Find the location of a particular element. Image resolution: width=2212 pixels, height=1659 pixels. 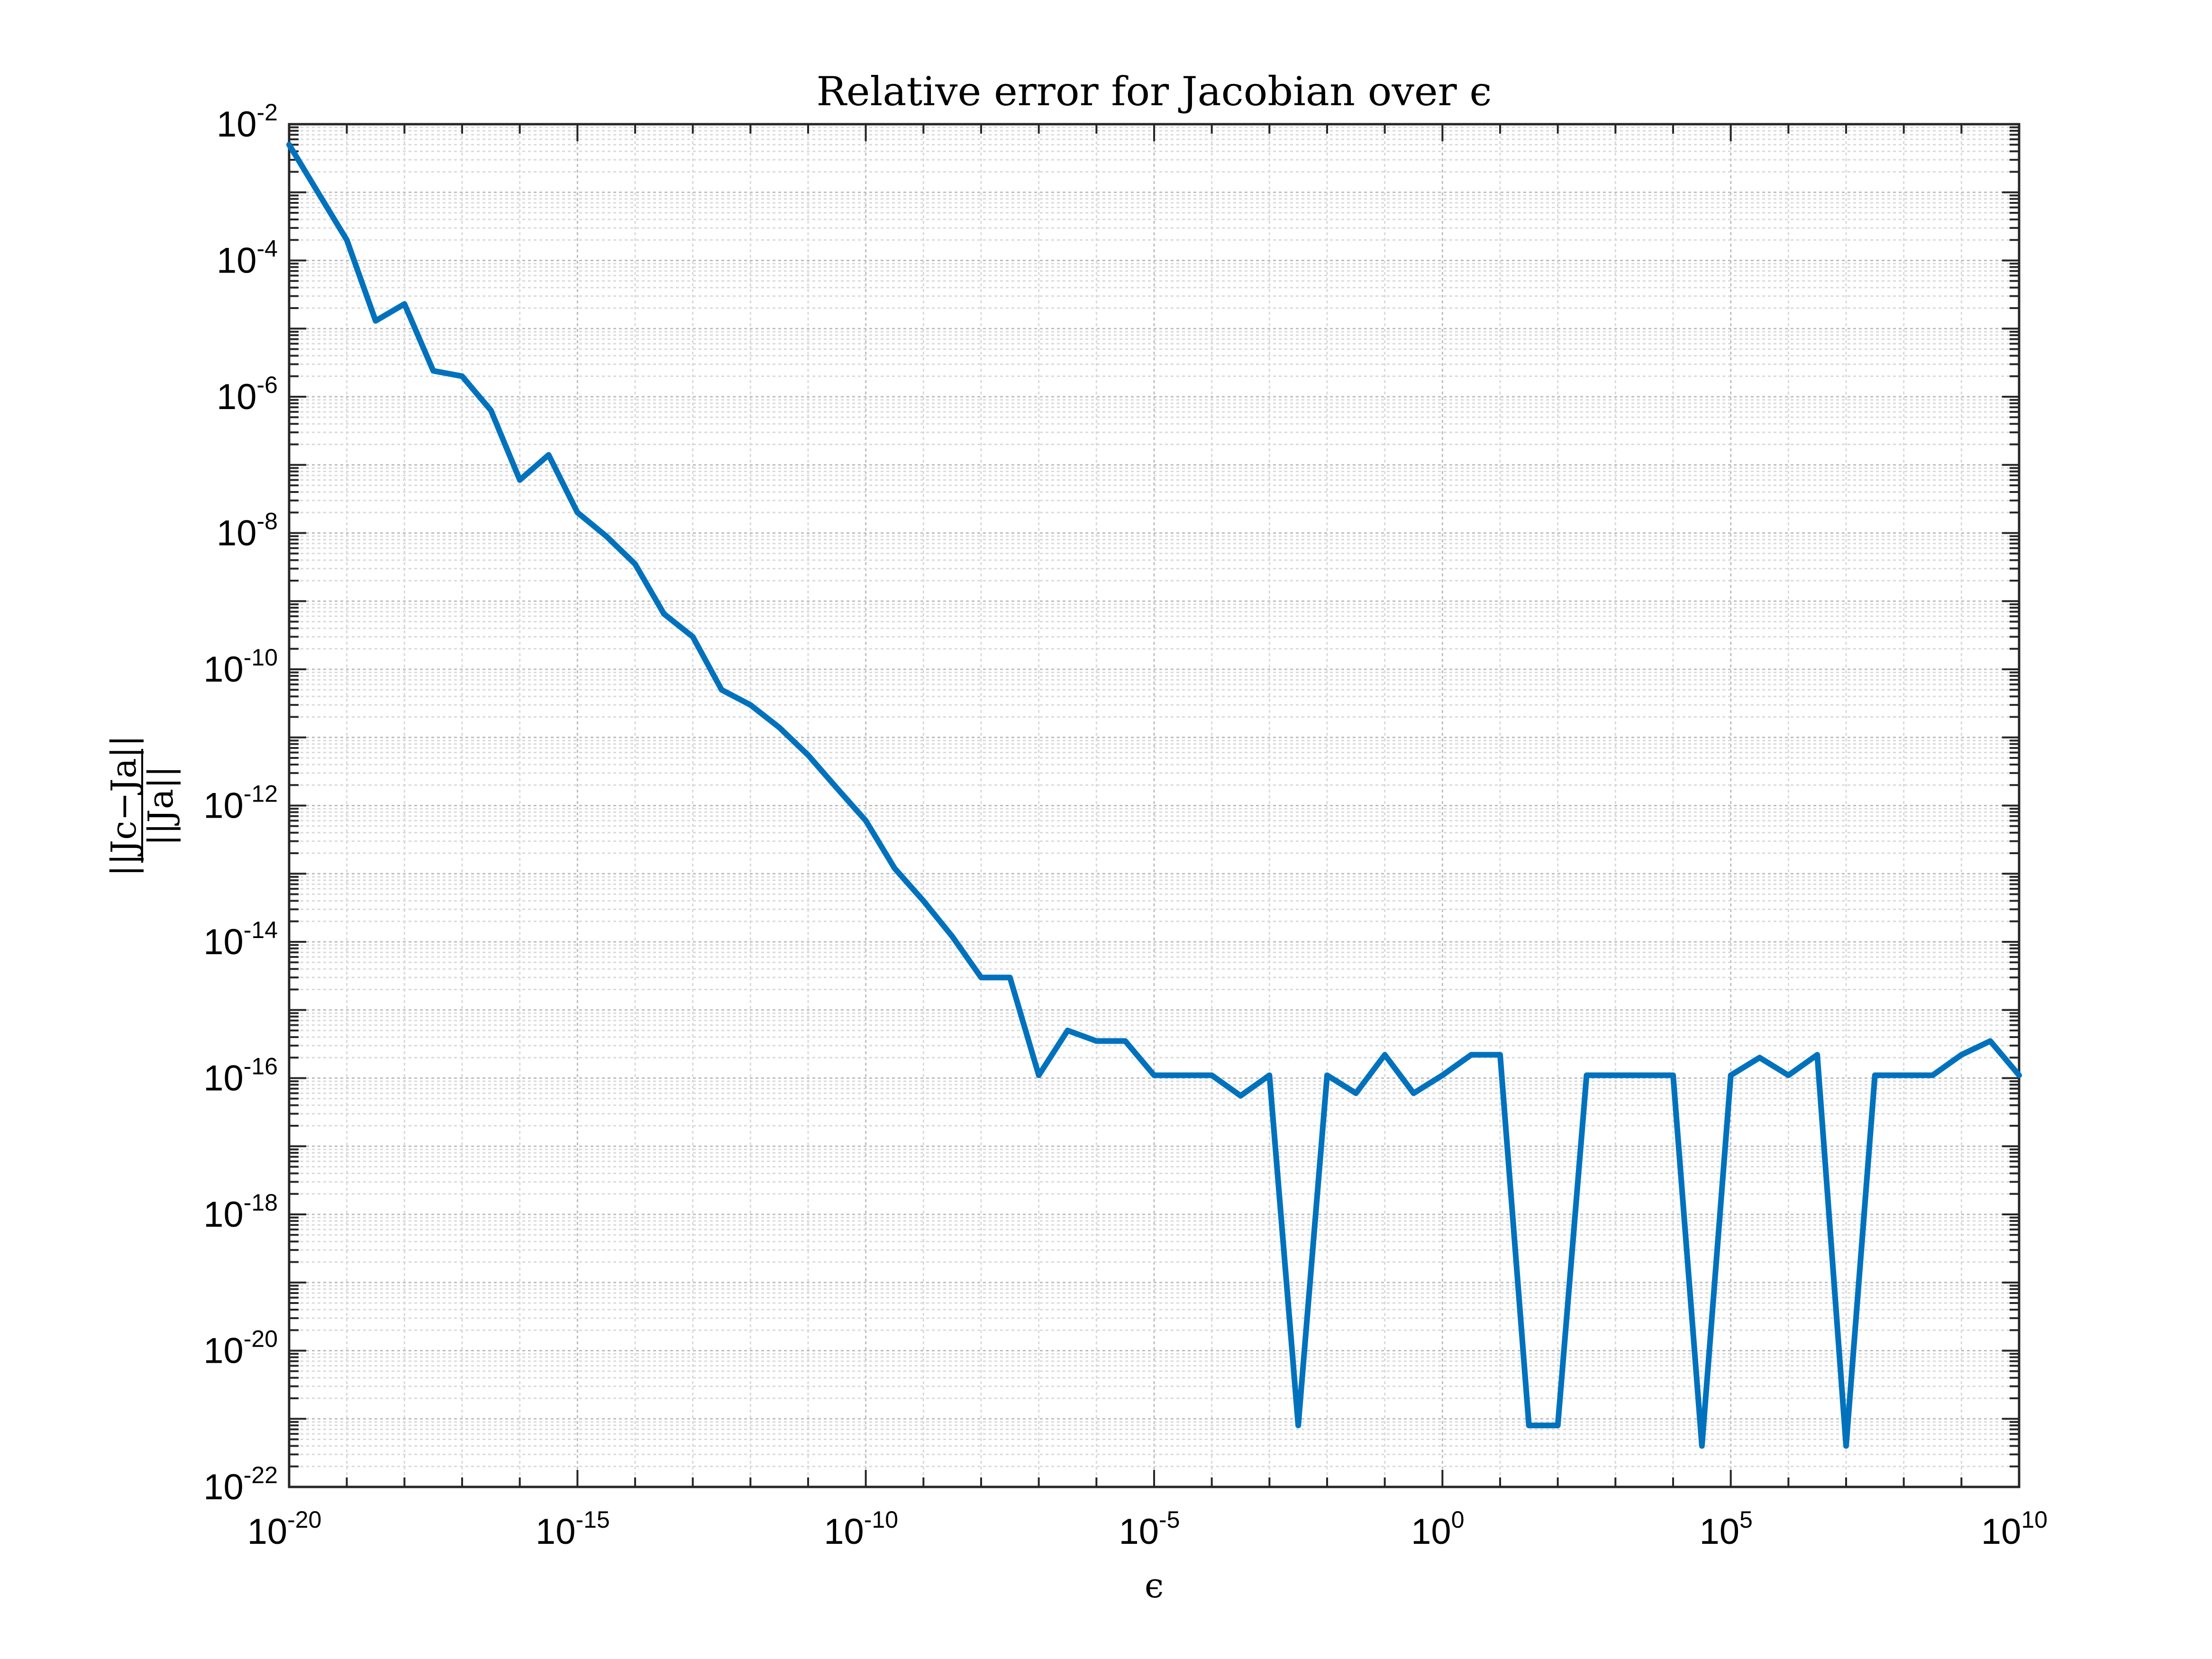

x-tick-label: 10⁵ is located at coordinates (1725, 1529).